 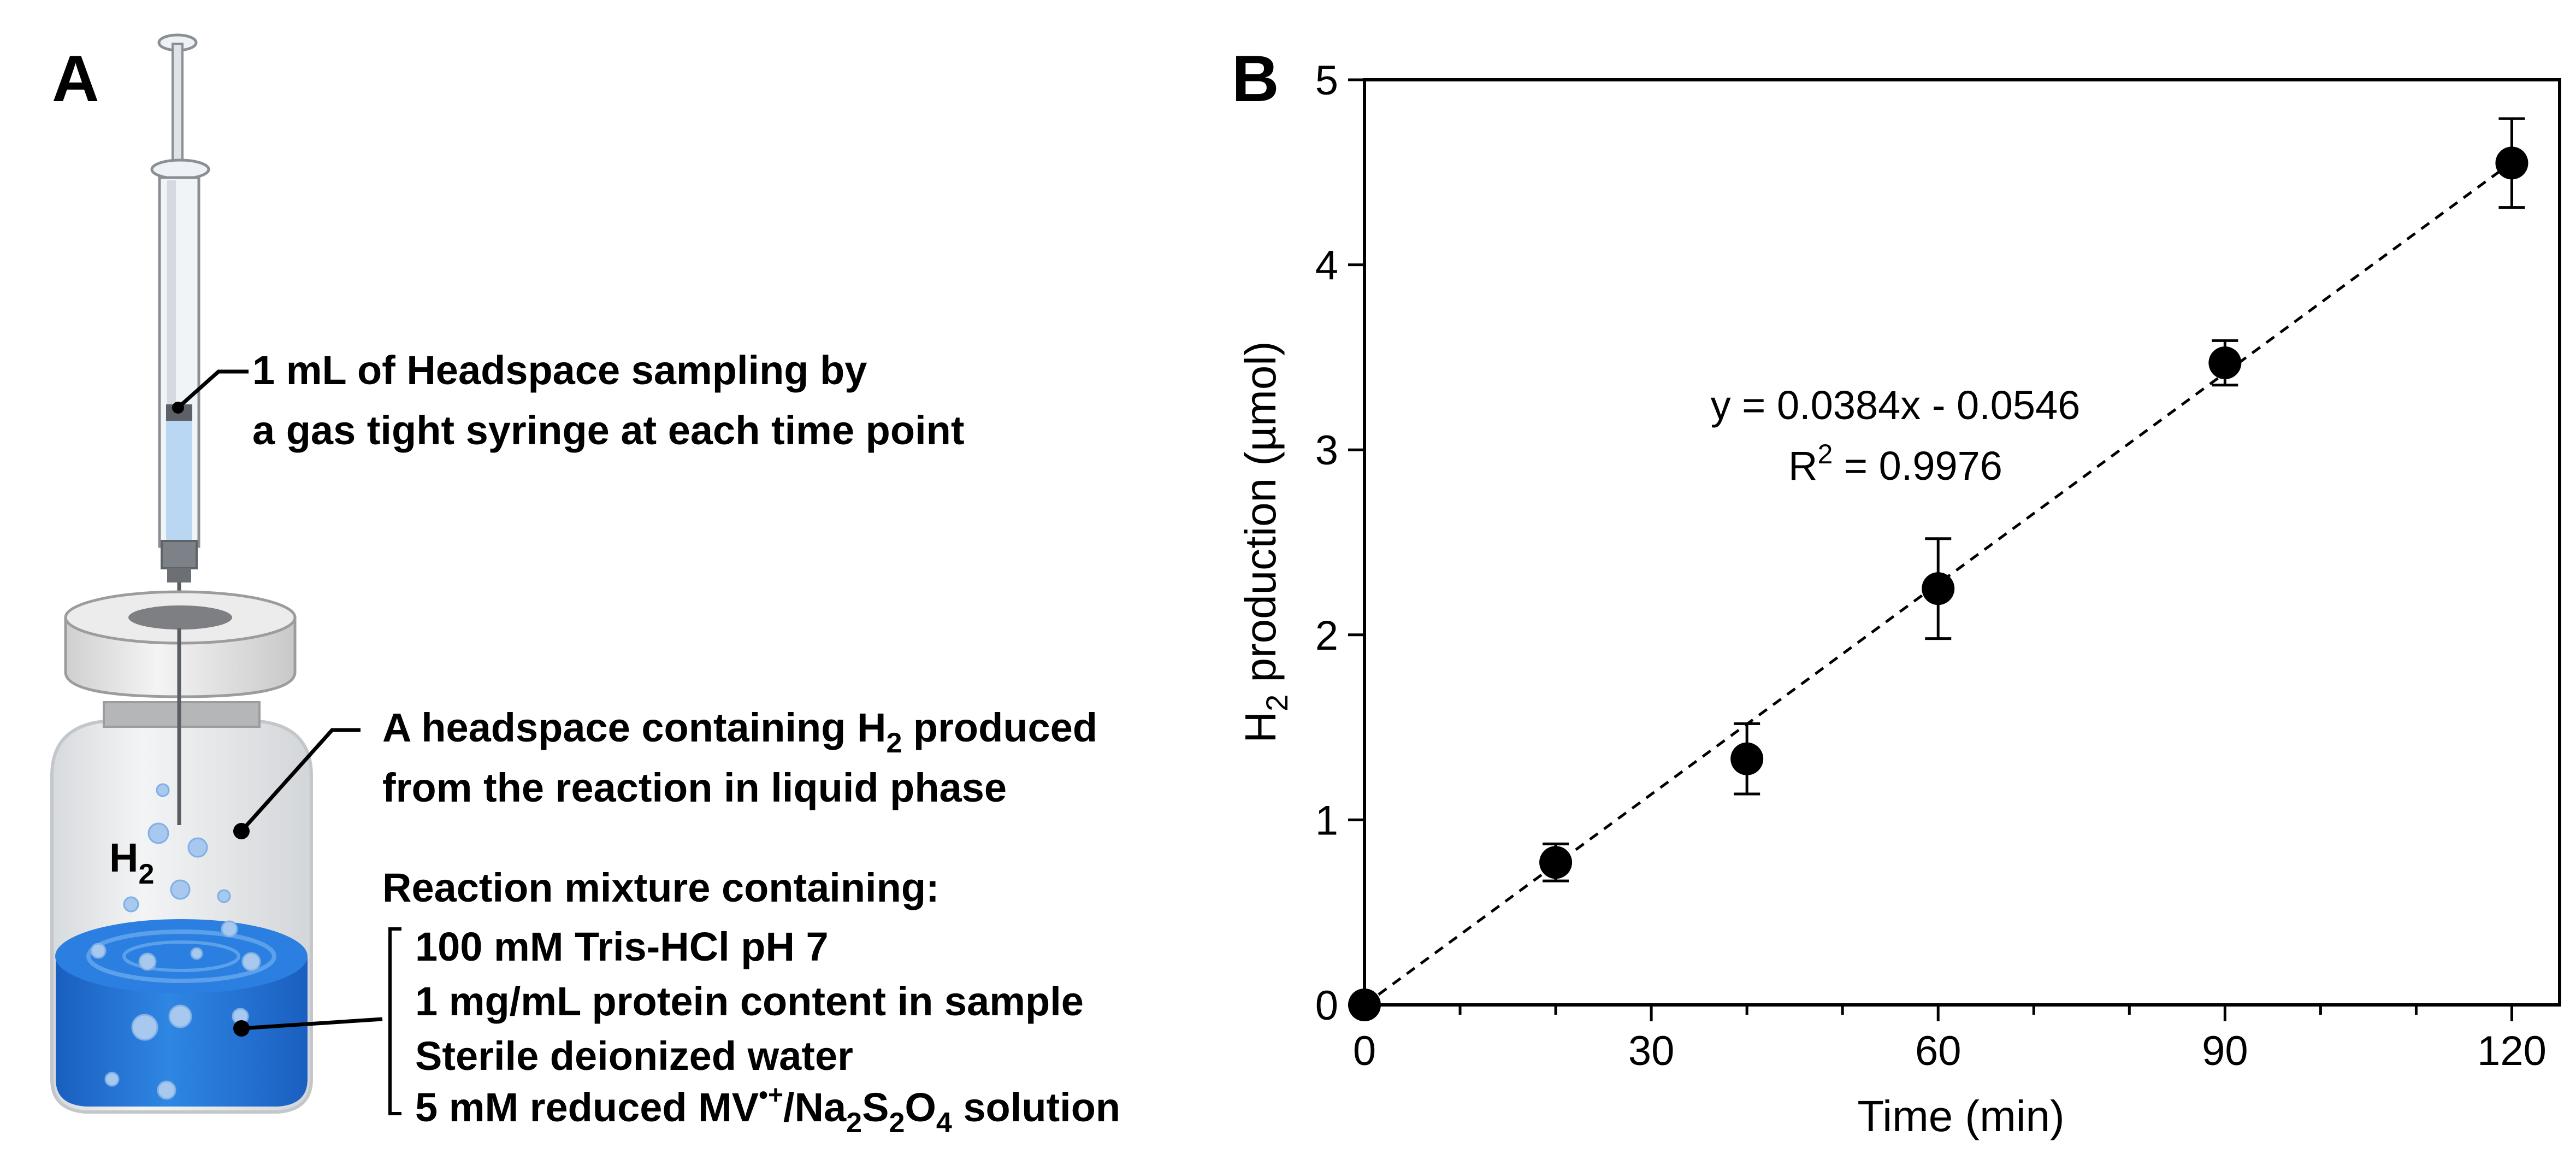 What do you see at coordinates (1651, 1051) in the screenshot?
I see `x-tick-label: 30` at bounding box center [1651, 1051].